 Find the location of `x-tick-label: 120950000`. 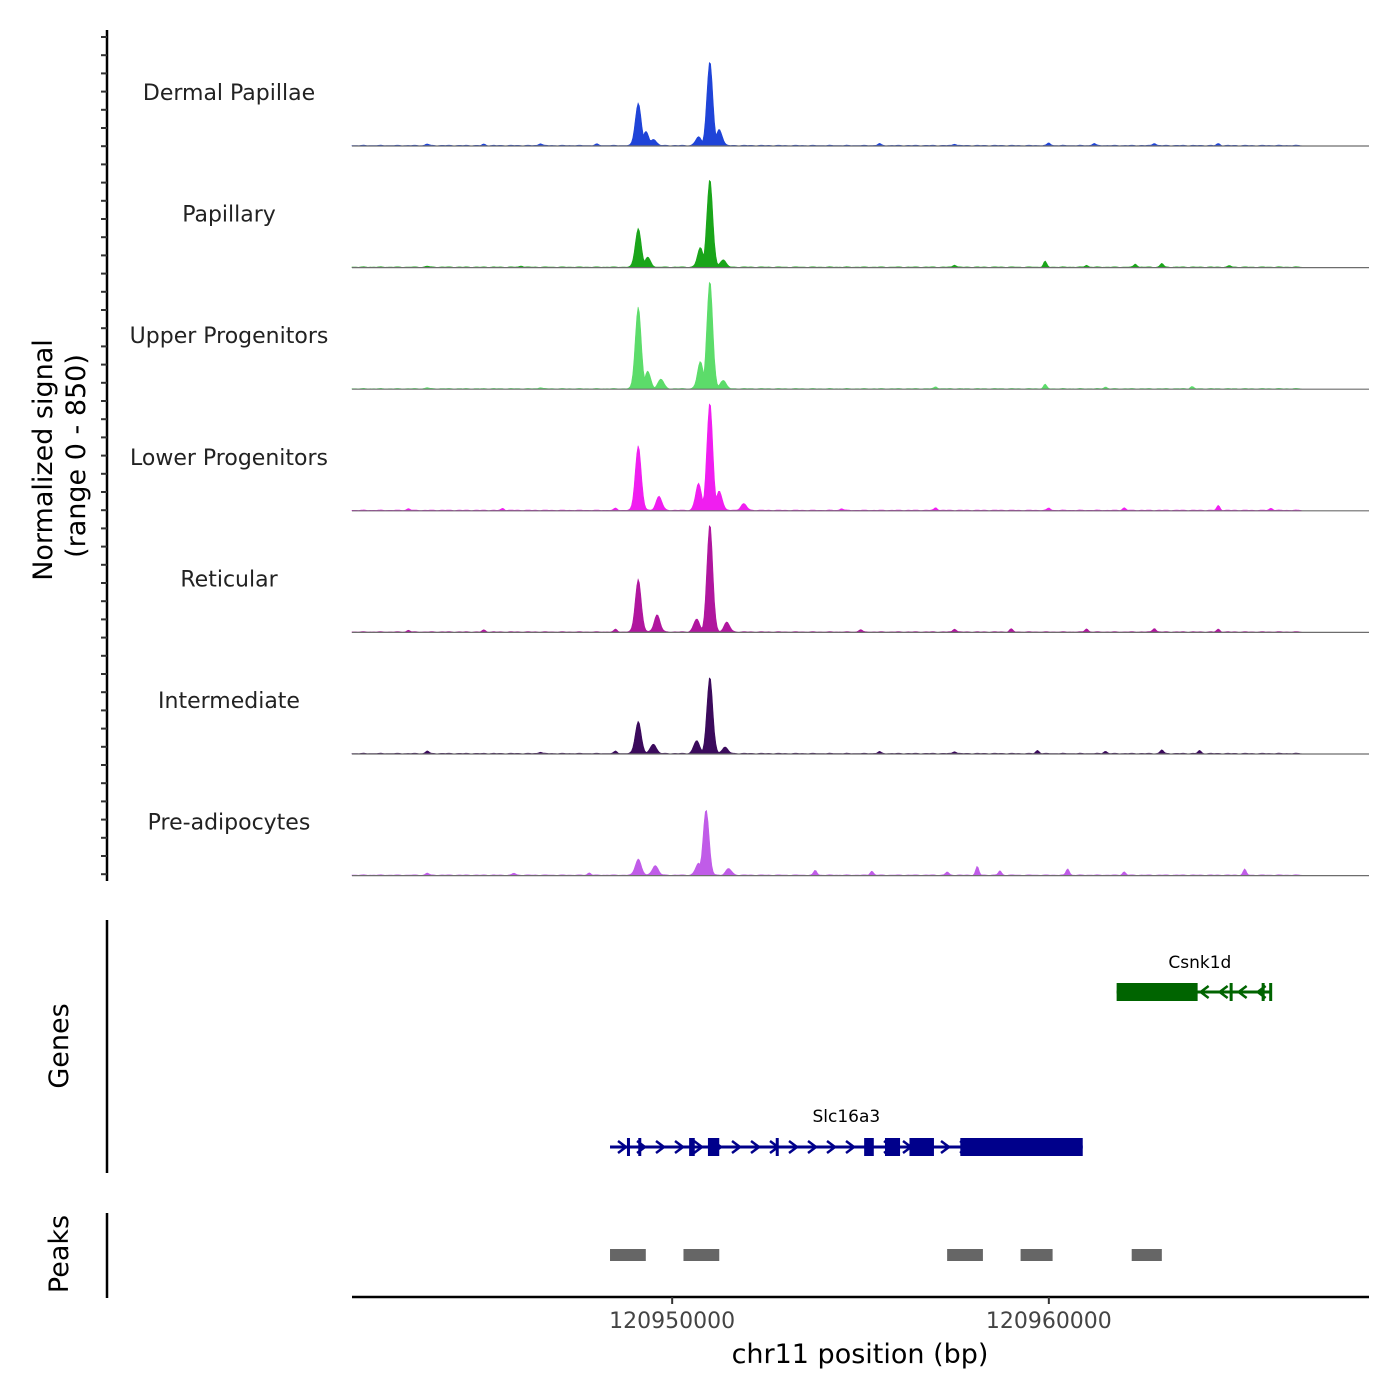

x-tick-label: 120950000 is located at coordinates (672, 1321).